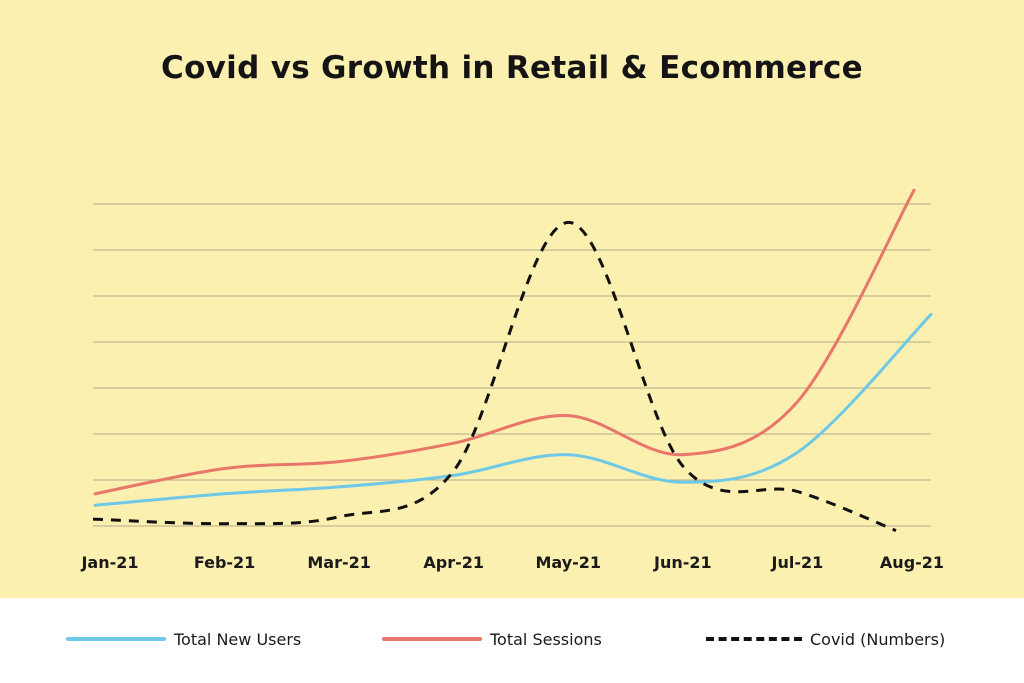  Describe the element at coordinates (238, 639) in the screenshot. I see `legend-label: Total New Users` at that location.